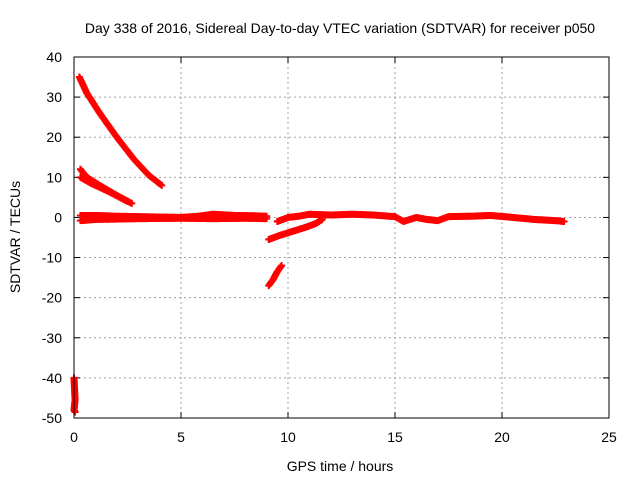 The image size is (640, 480). Describe the element at coordinates (54, 137) in the screenshot. I see `y-tick-label: 20` at that location.